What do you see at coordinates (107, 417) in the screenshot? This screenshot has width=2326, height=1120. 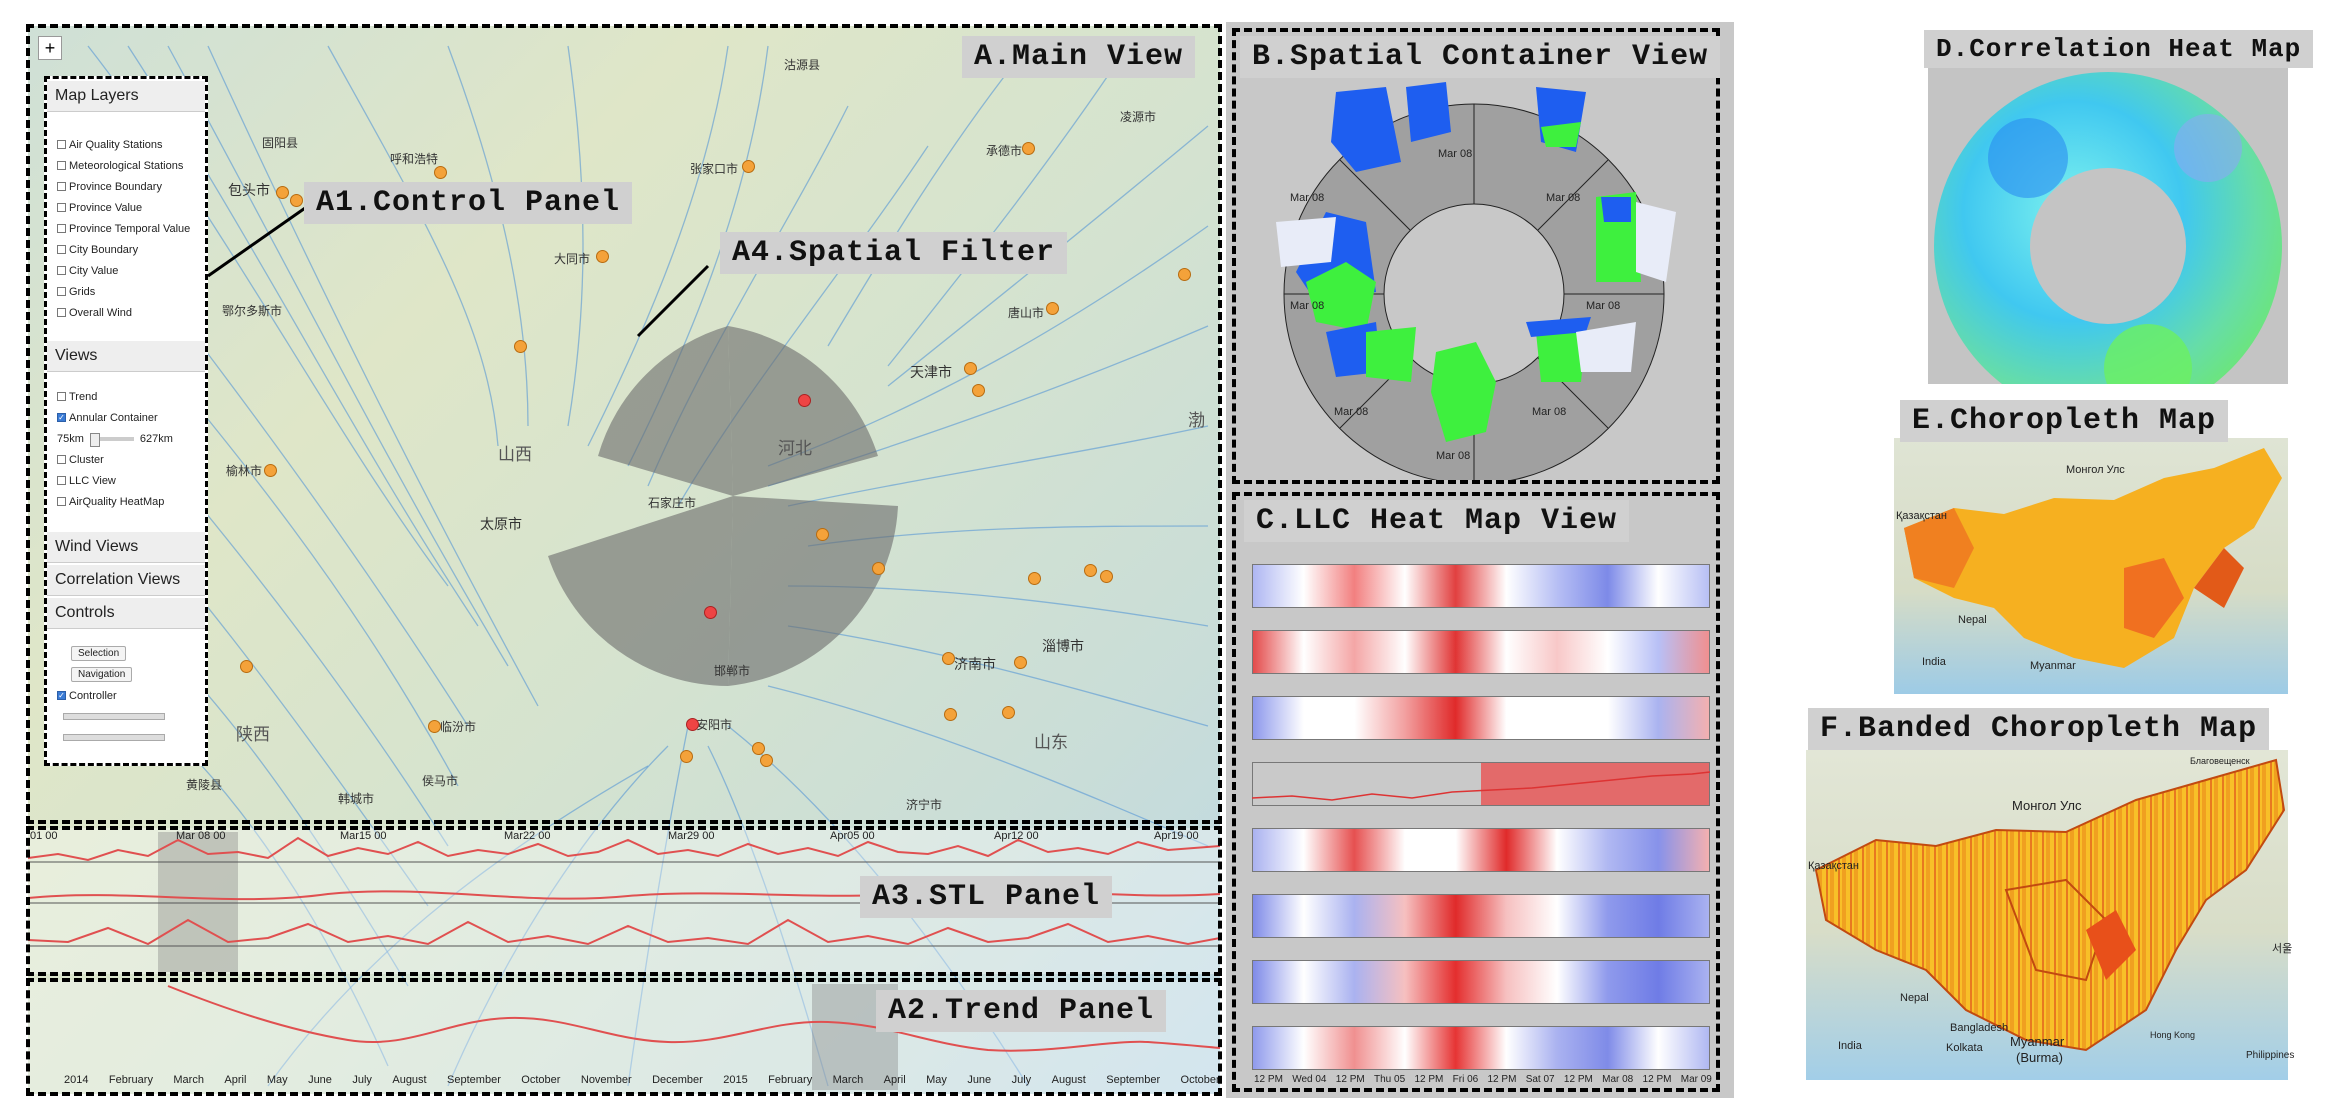 I see `view-annular-container: ✓ Annular Container` at bounding box center [107, 417].